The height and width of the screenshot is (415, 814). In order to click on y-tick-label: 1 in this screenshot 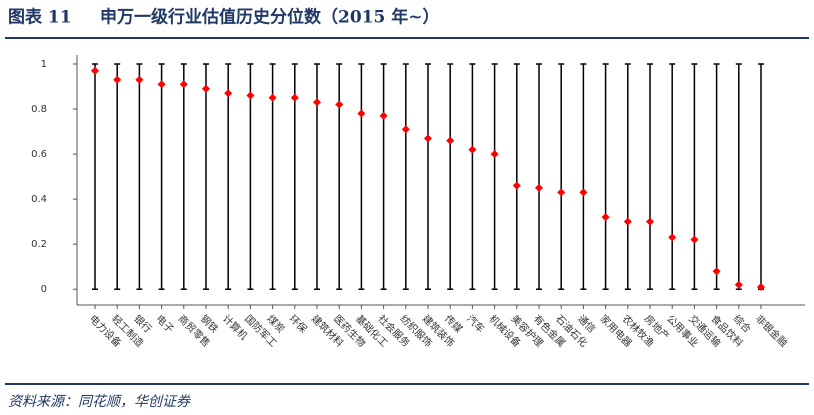, I will do `click(44, 64)`.